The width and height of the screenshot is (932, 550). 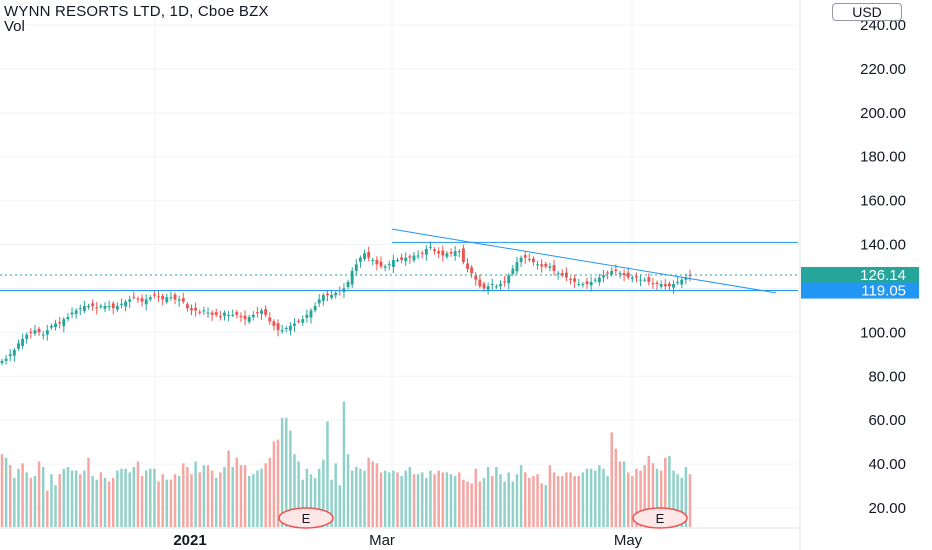 What do you see at coordinates (867, 12) in the screenshot?
I see `currency-selector: USD` at bounding box center [867, 12].